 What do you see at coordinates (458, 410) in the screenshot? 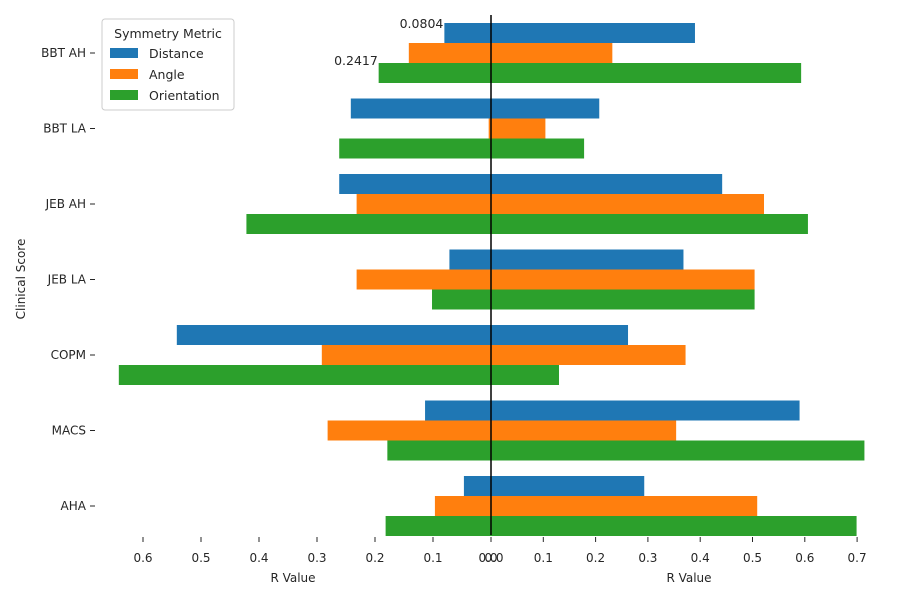
I see `bar-left-macs-distance` at bounding box center [458, 410].